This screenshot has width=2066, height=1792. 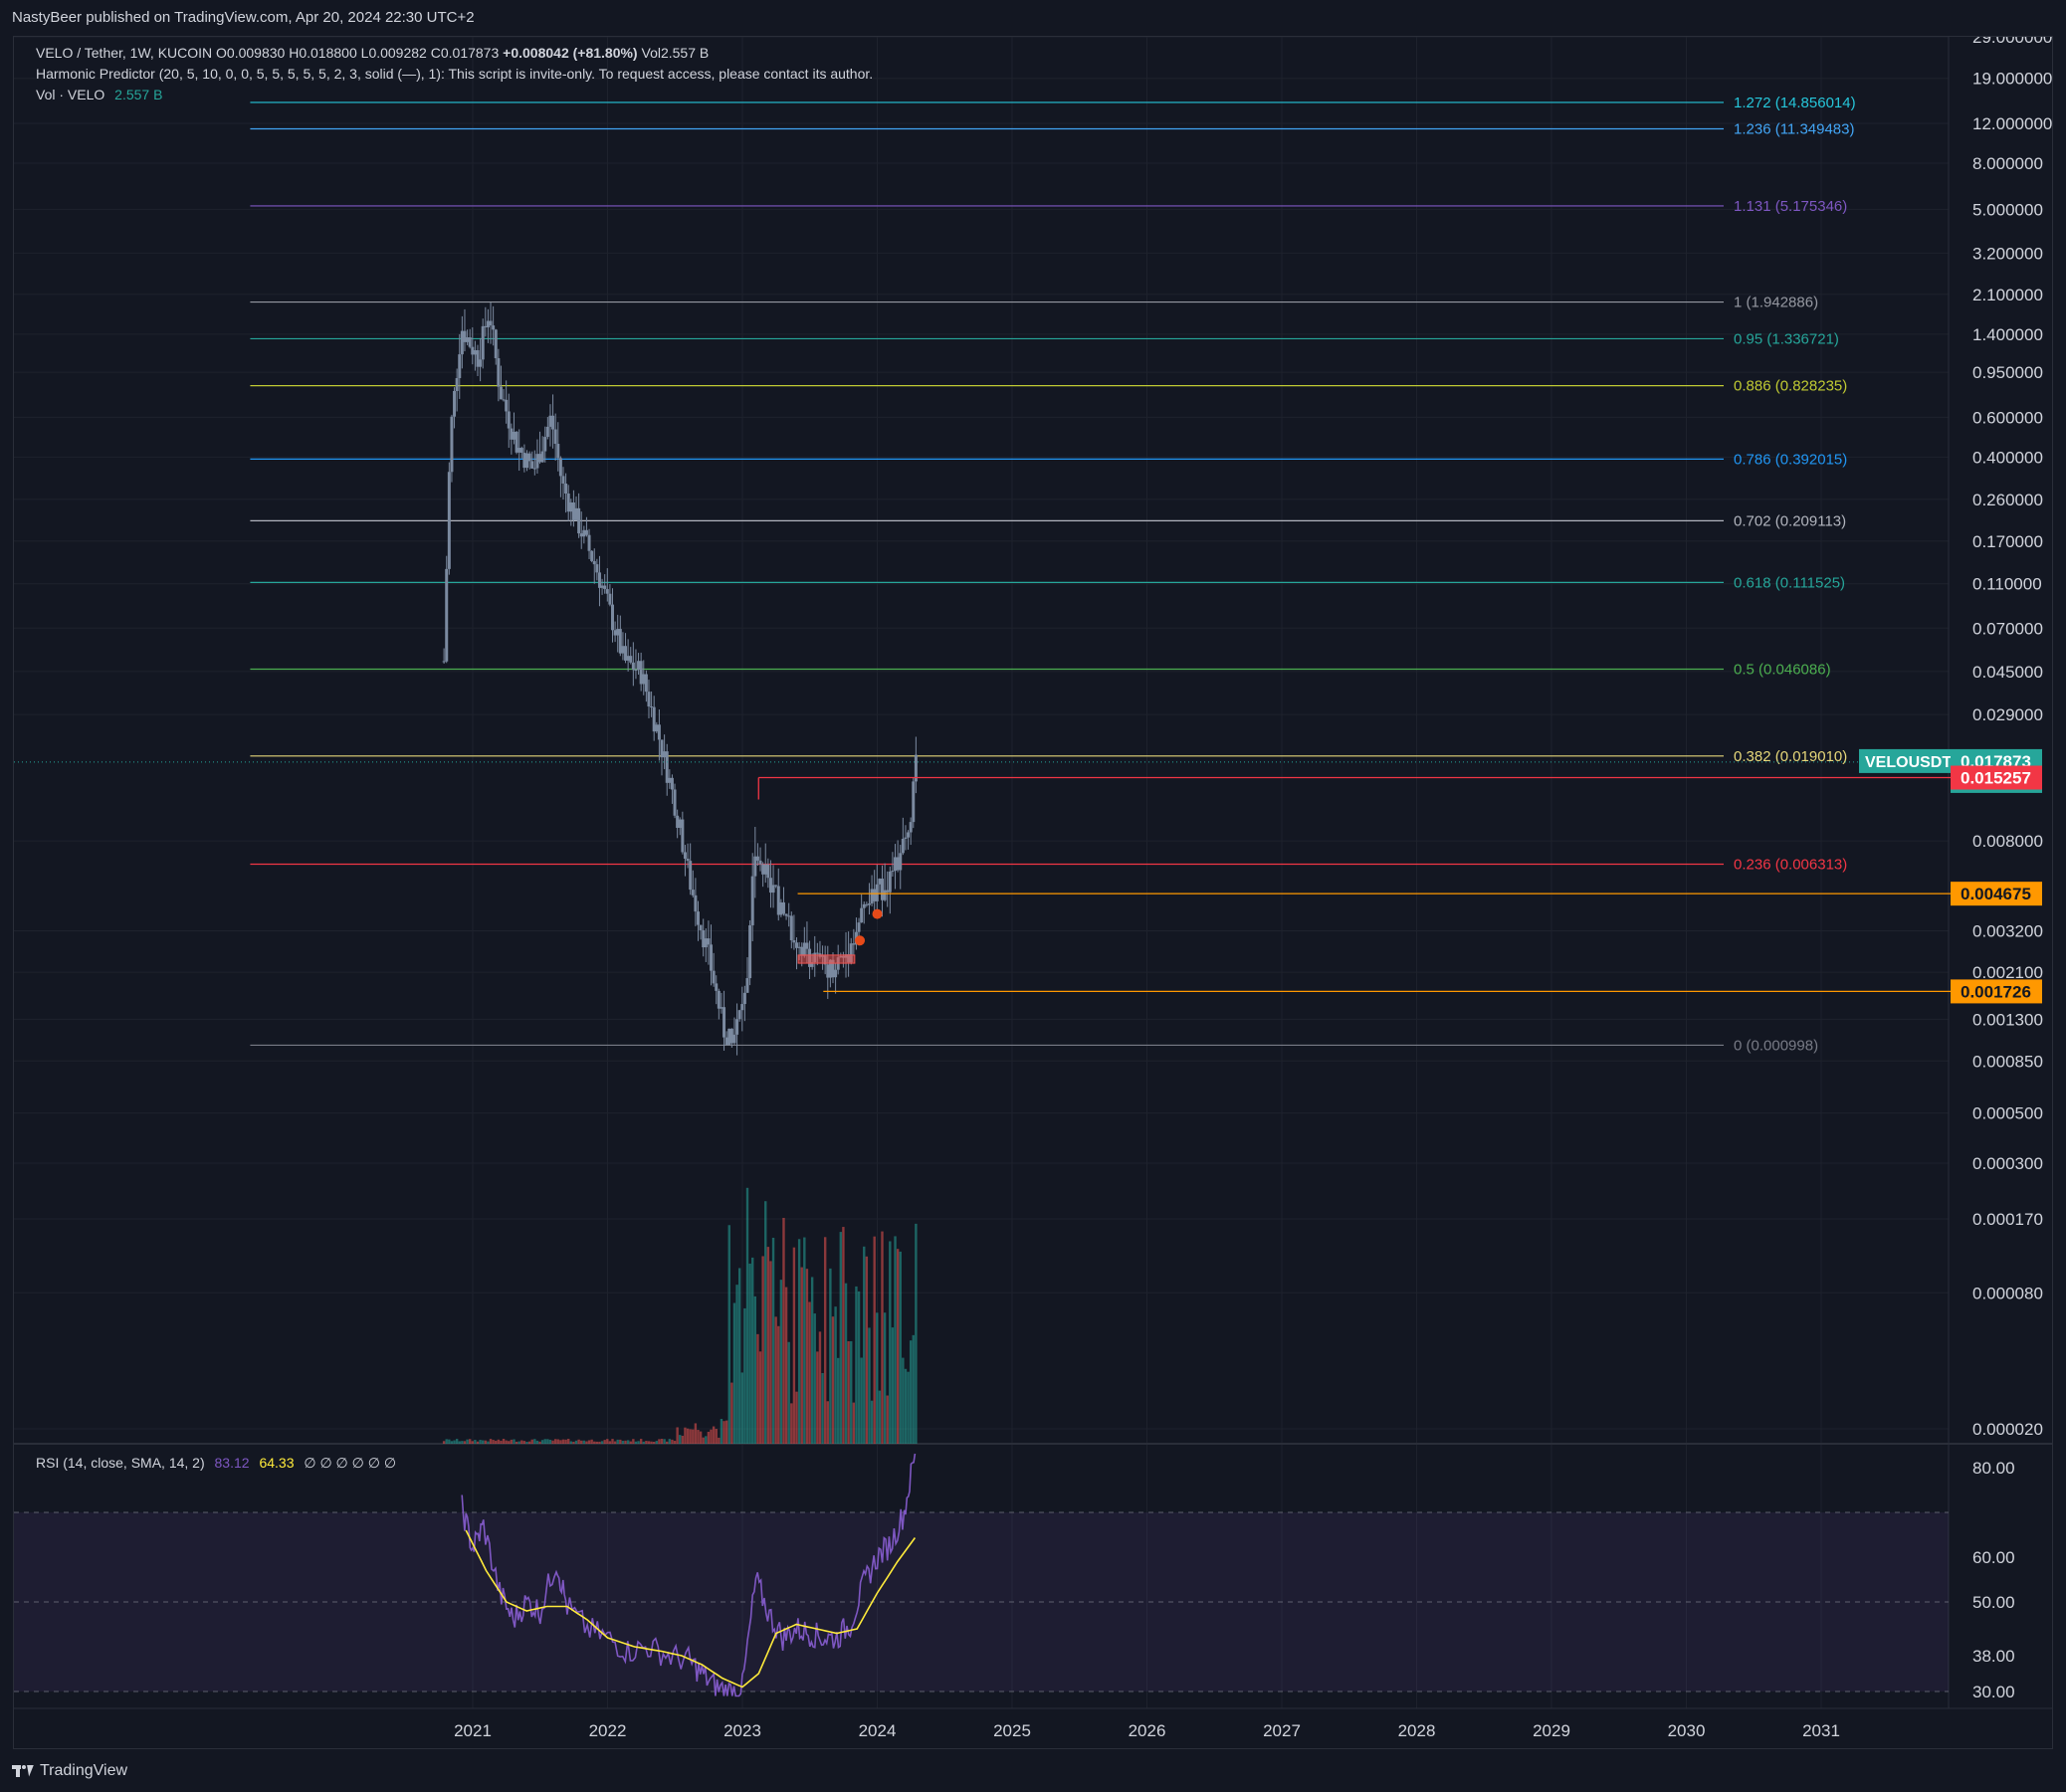 I want to click on price-axis-tick: 1.400000, so click(x=2007, y=334).